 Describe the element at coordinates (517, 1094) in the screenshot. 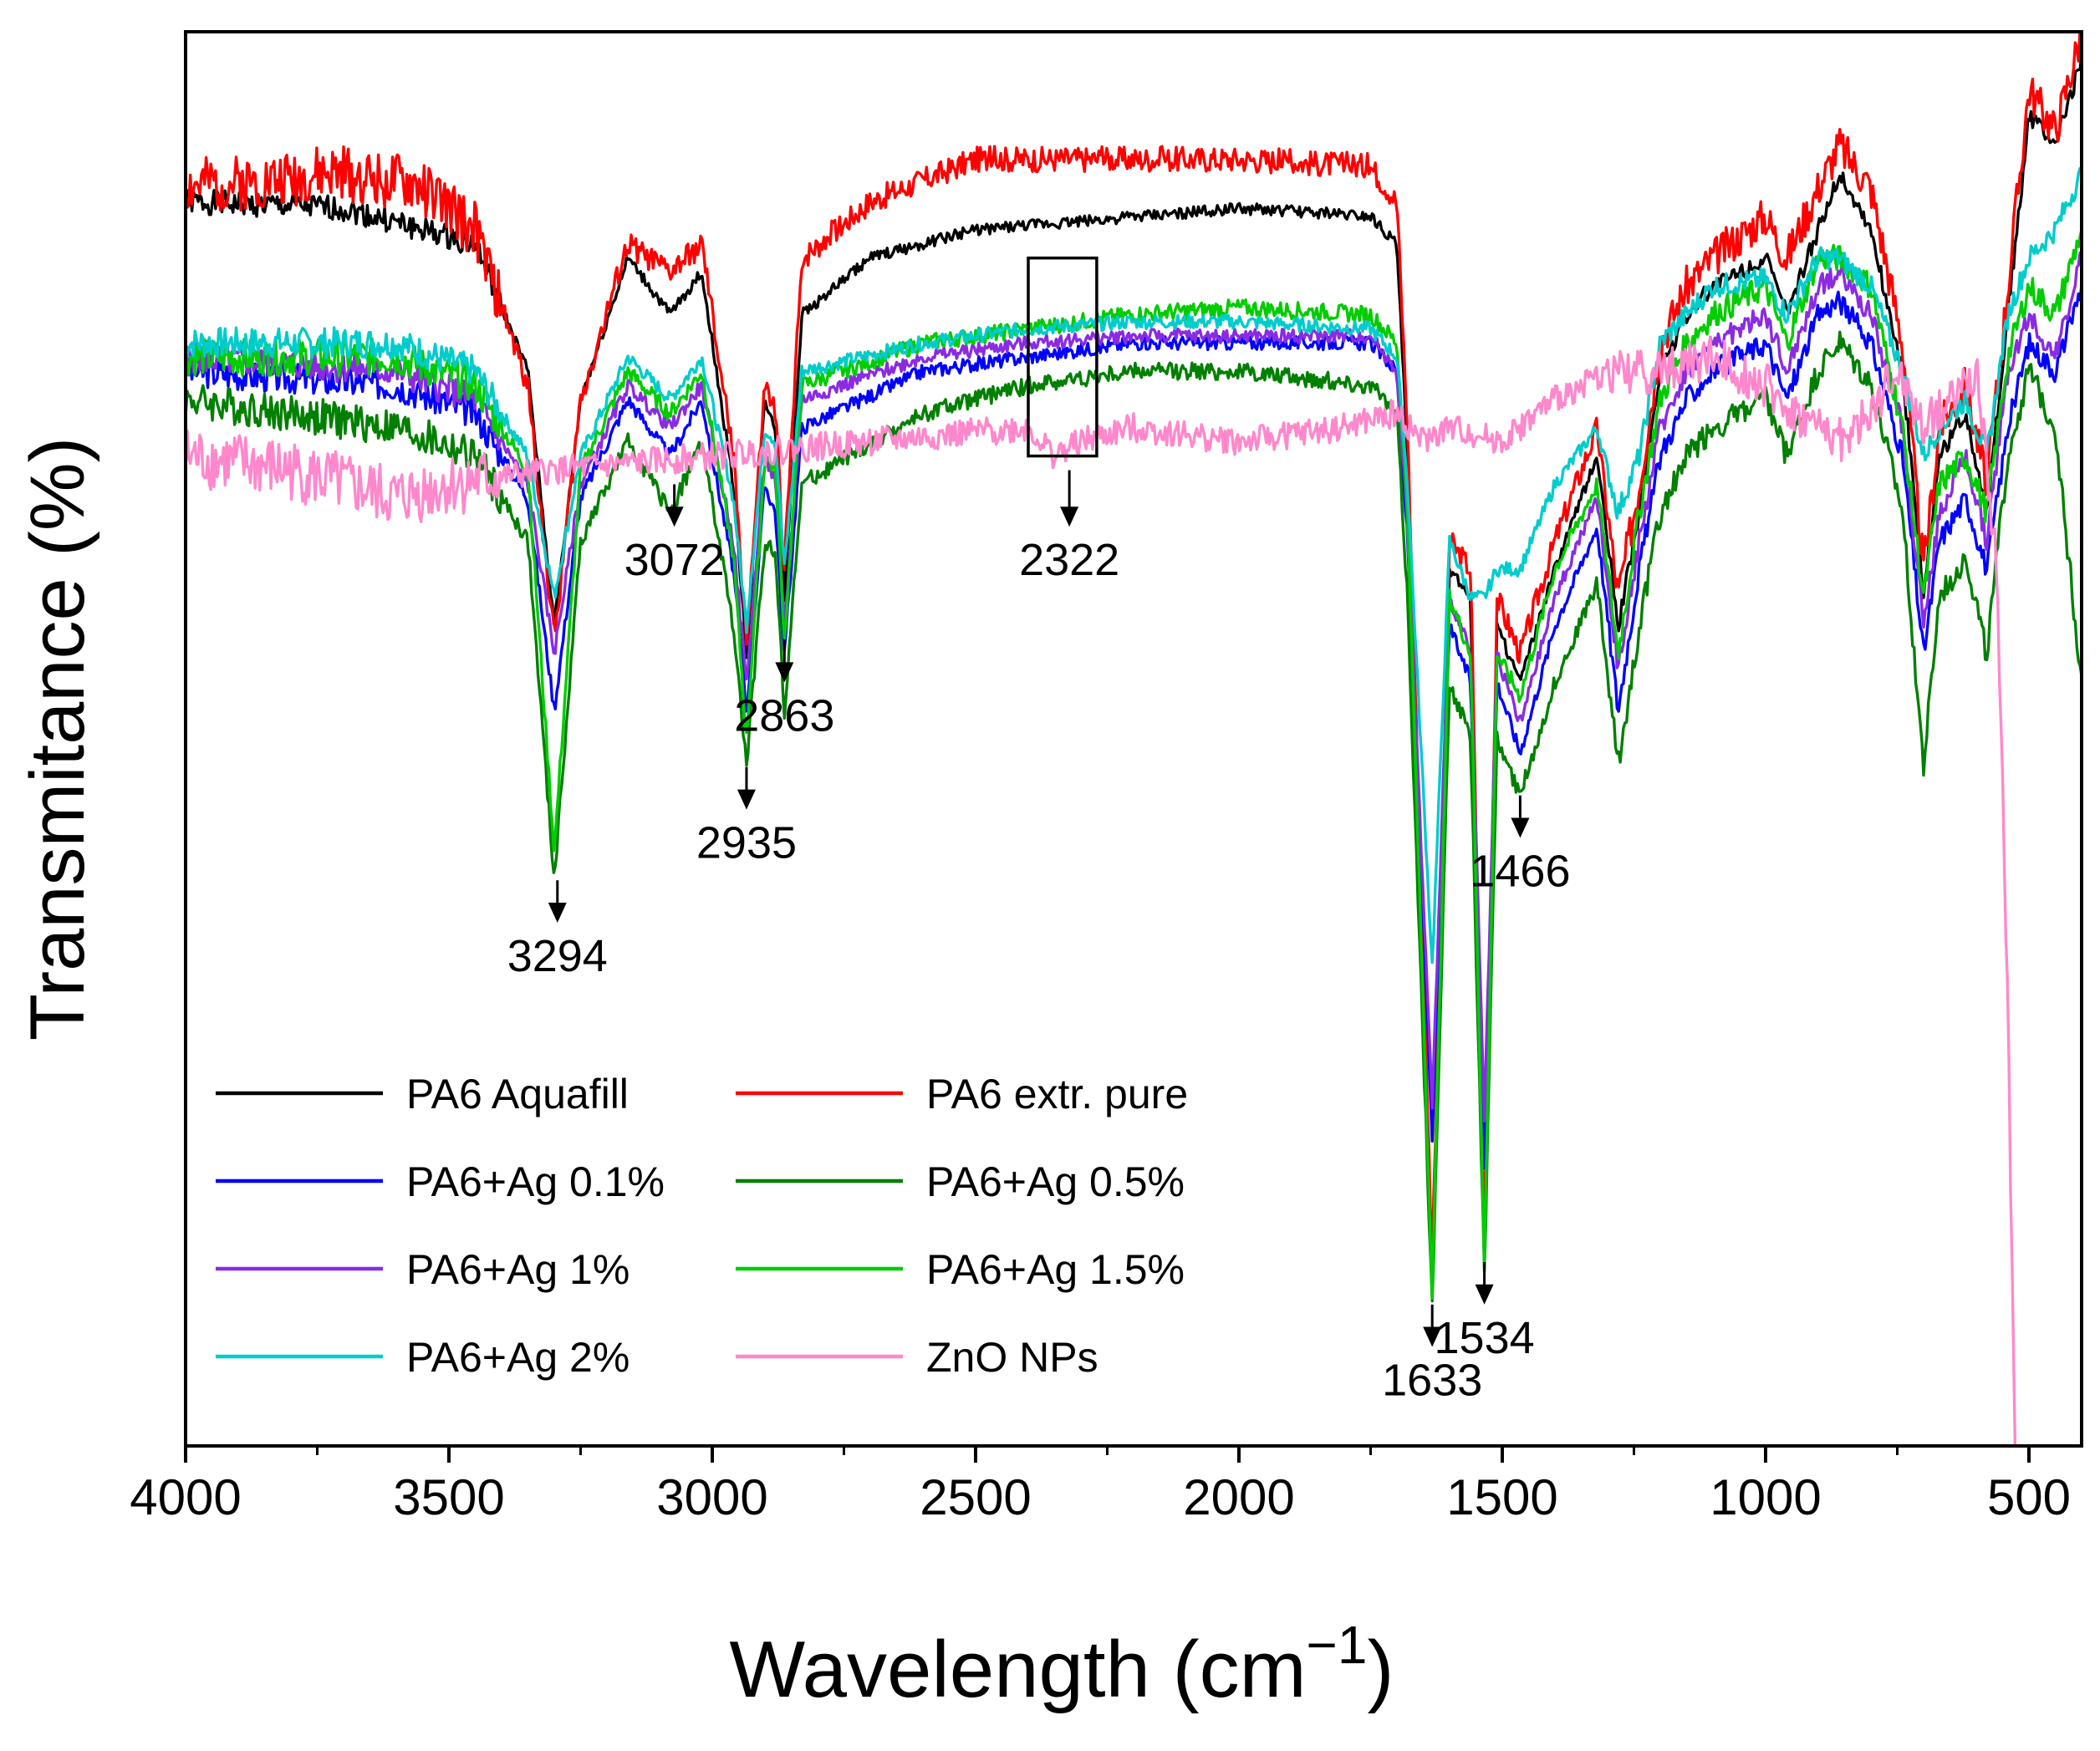

I see `legend-label: PA6 Aquafill` at that location.